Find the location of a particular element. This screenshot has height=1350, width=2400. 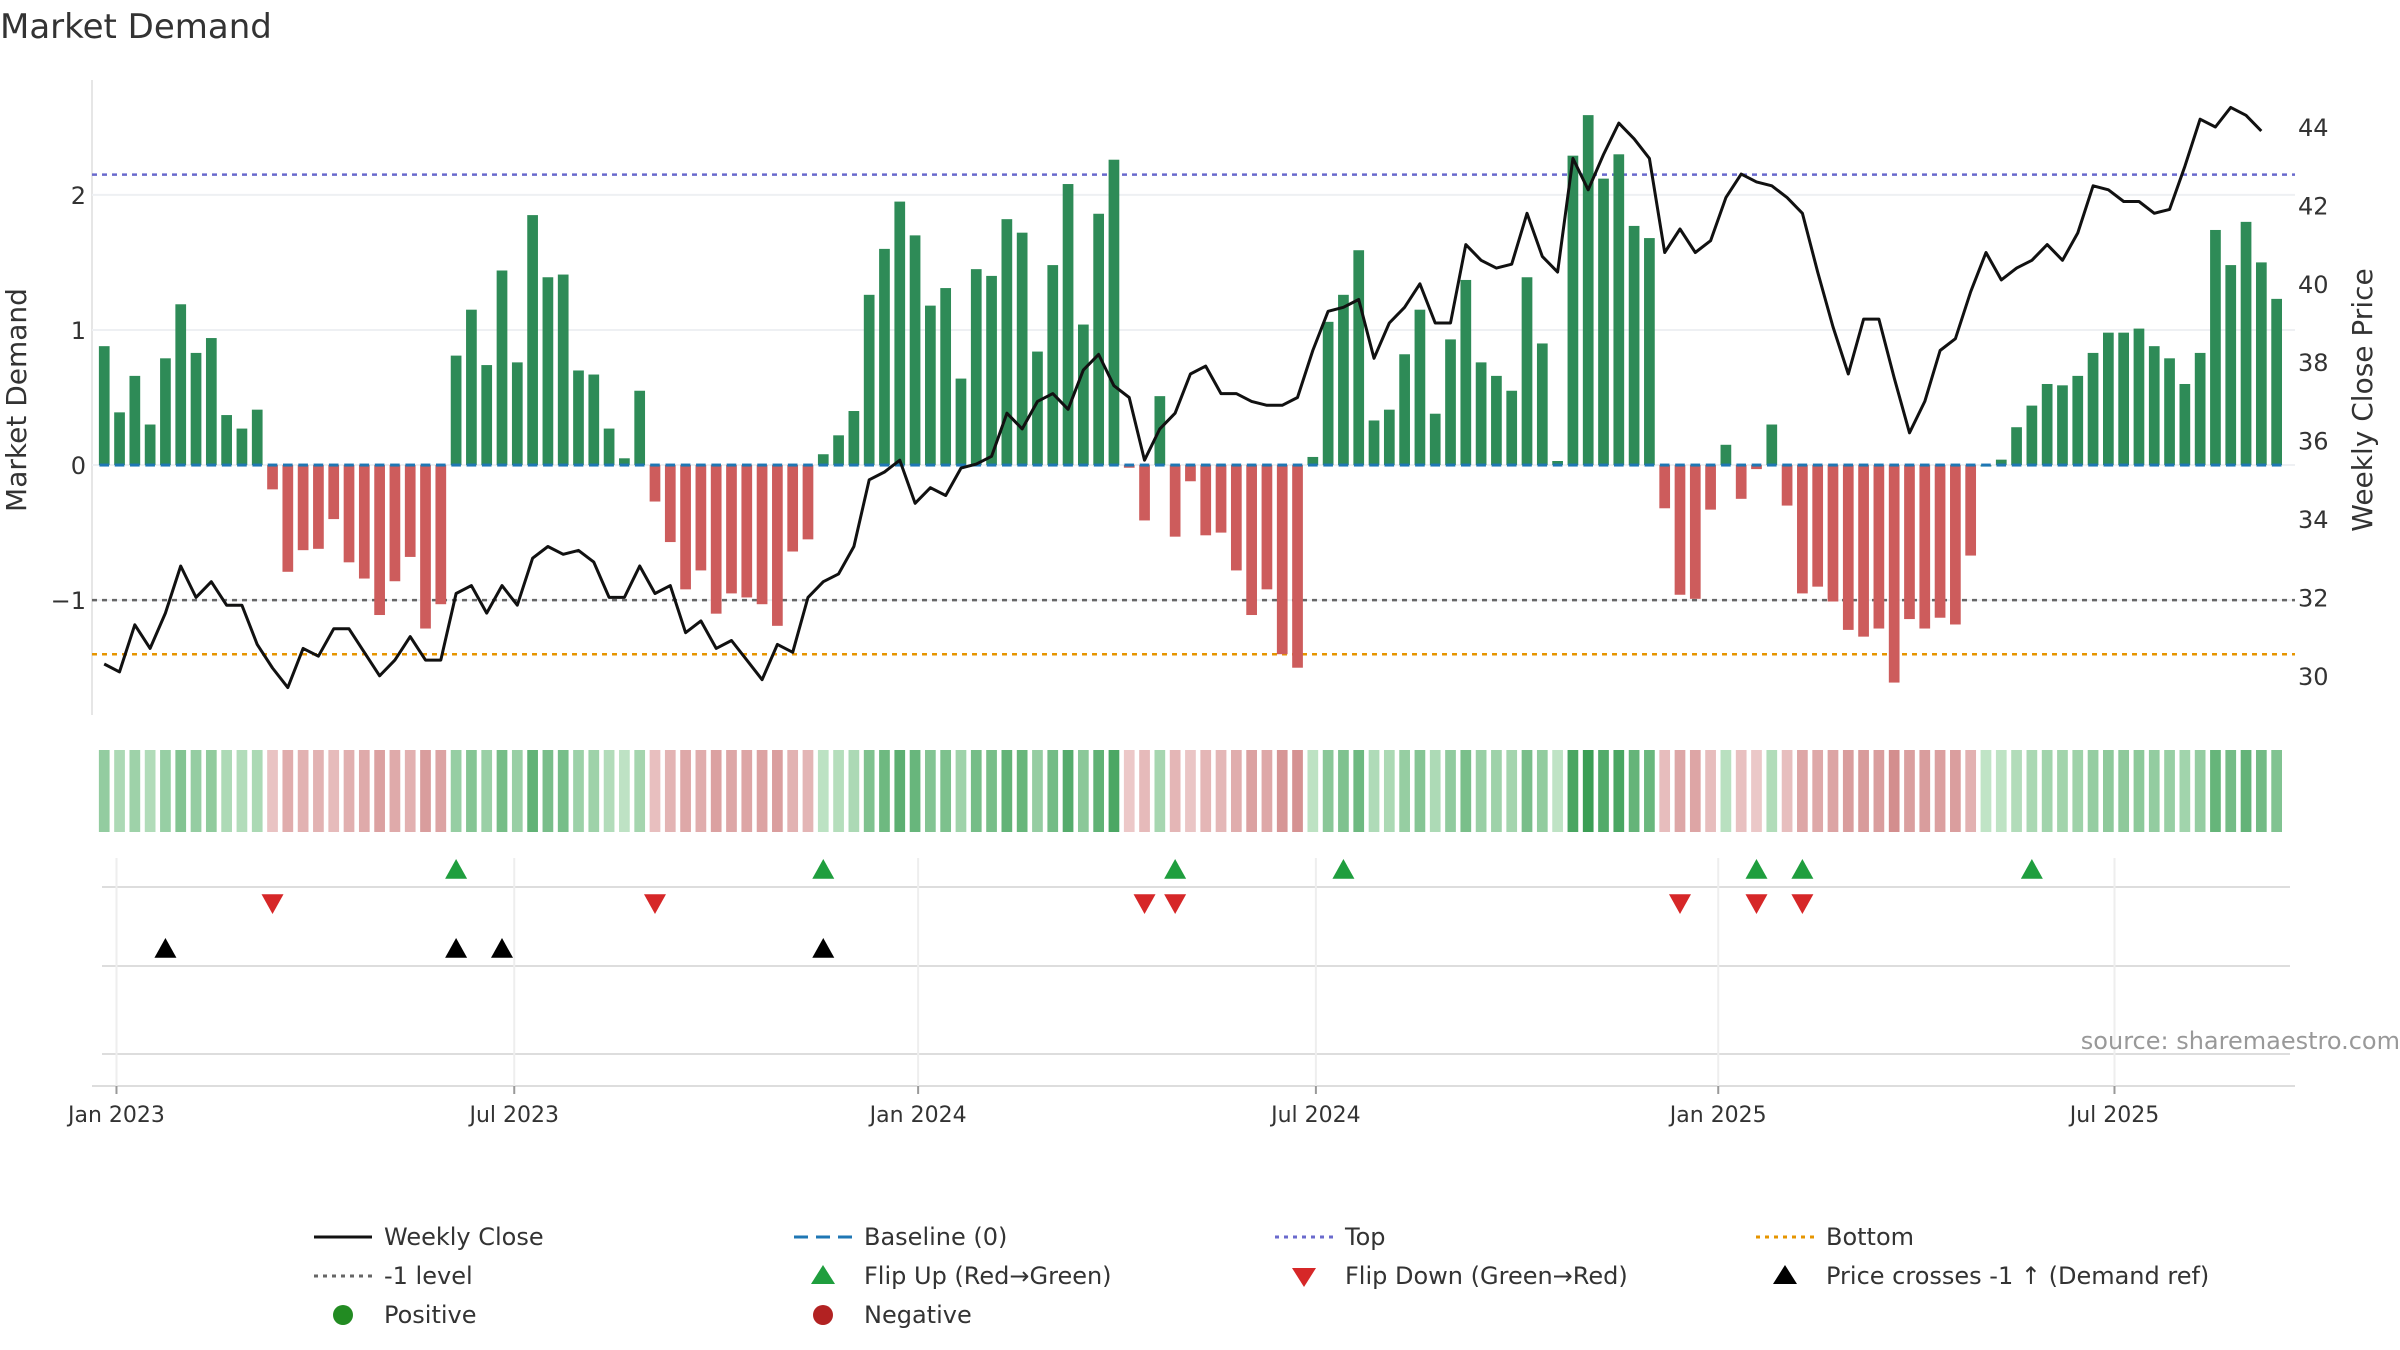

legend-label: Weekly Close is located at coordinates (464, 1237).